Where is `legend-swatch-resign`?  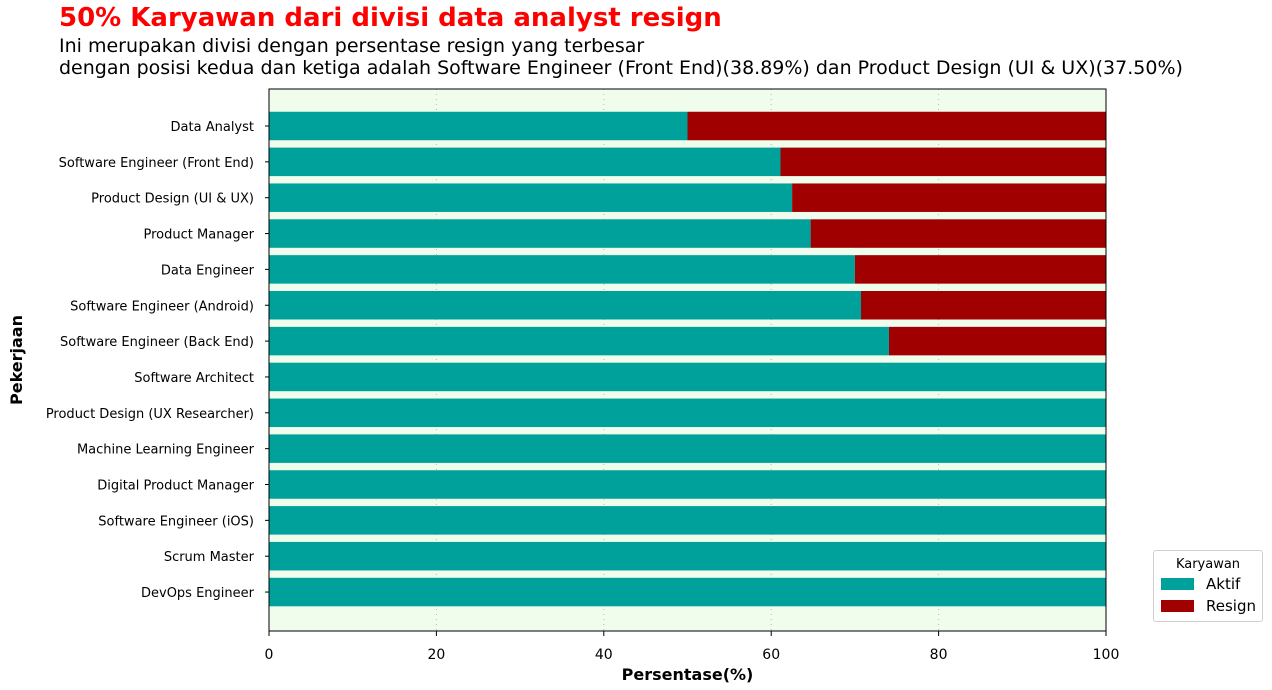 legend-swatch-resign is located at coordinates (1177, 606).